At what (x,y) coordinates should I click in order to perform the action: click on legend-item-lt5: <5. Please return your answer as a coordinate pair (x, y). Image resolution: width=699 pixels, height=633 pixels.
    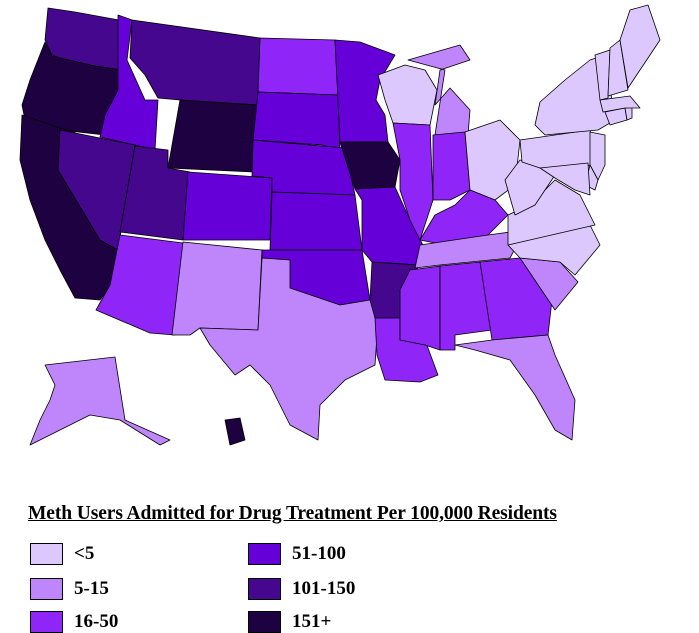
    Looking at the image, I should click on (62, 554).